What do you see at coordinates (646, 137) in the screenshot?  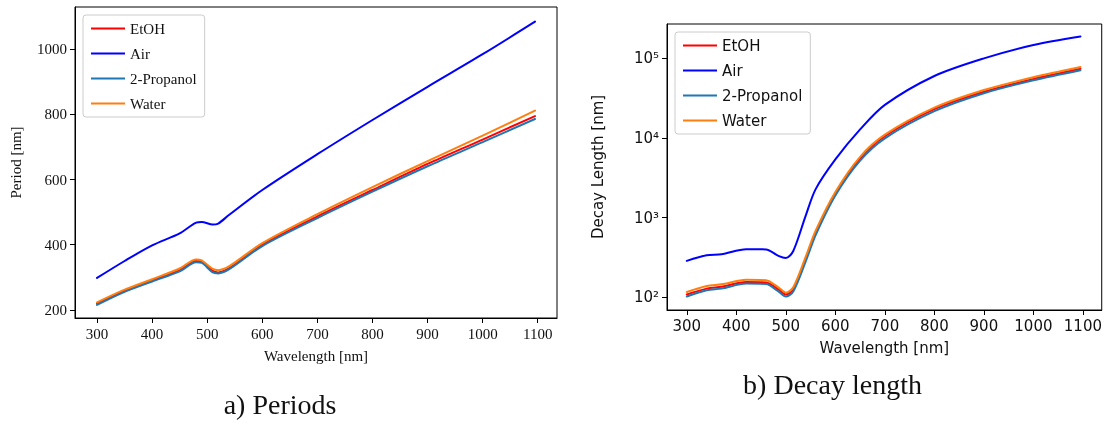 I see `y-tick-label: 10⁴` at bounding box center [646, 137].